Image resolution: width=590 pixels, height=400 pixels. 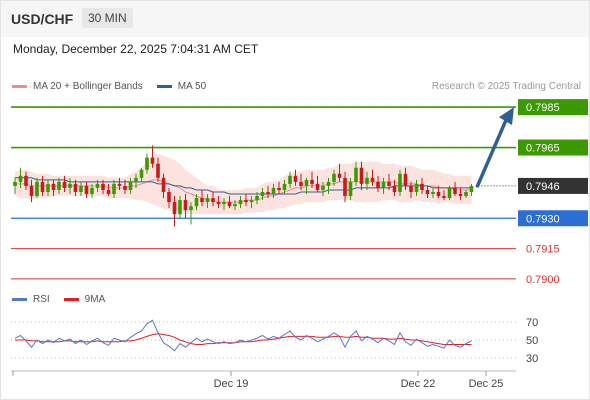 I want to click on ma20-legend-swatch, so click(x=19, y=86).